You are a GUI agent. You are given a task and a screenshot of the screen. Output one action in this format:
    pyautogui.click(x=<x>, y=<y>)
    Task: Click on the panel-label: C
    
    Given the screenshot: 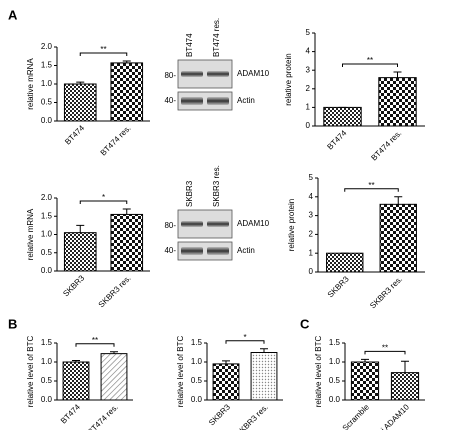 What is the action you would take?
    pyautogui.click(x=305, y=323)
    